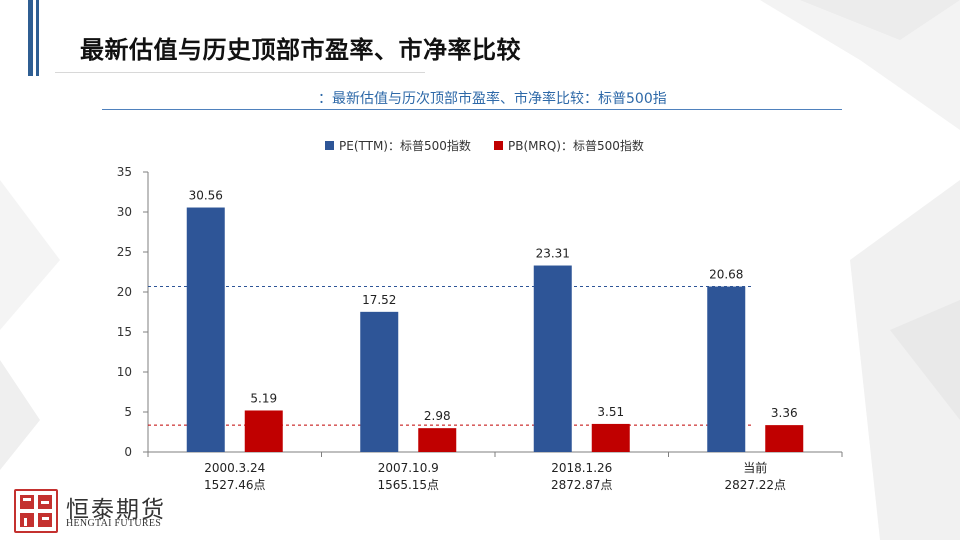 The width and height of the screenshot is (960, 540). Describe the element at coordinates (124, 372) in the screenshot. I see `y-tick-label: 10` at that location.